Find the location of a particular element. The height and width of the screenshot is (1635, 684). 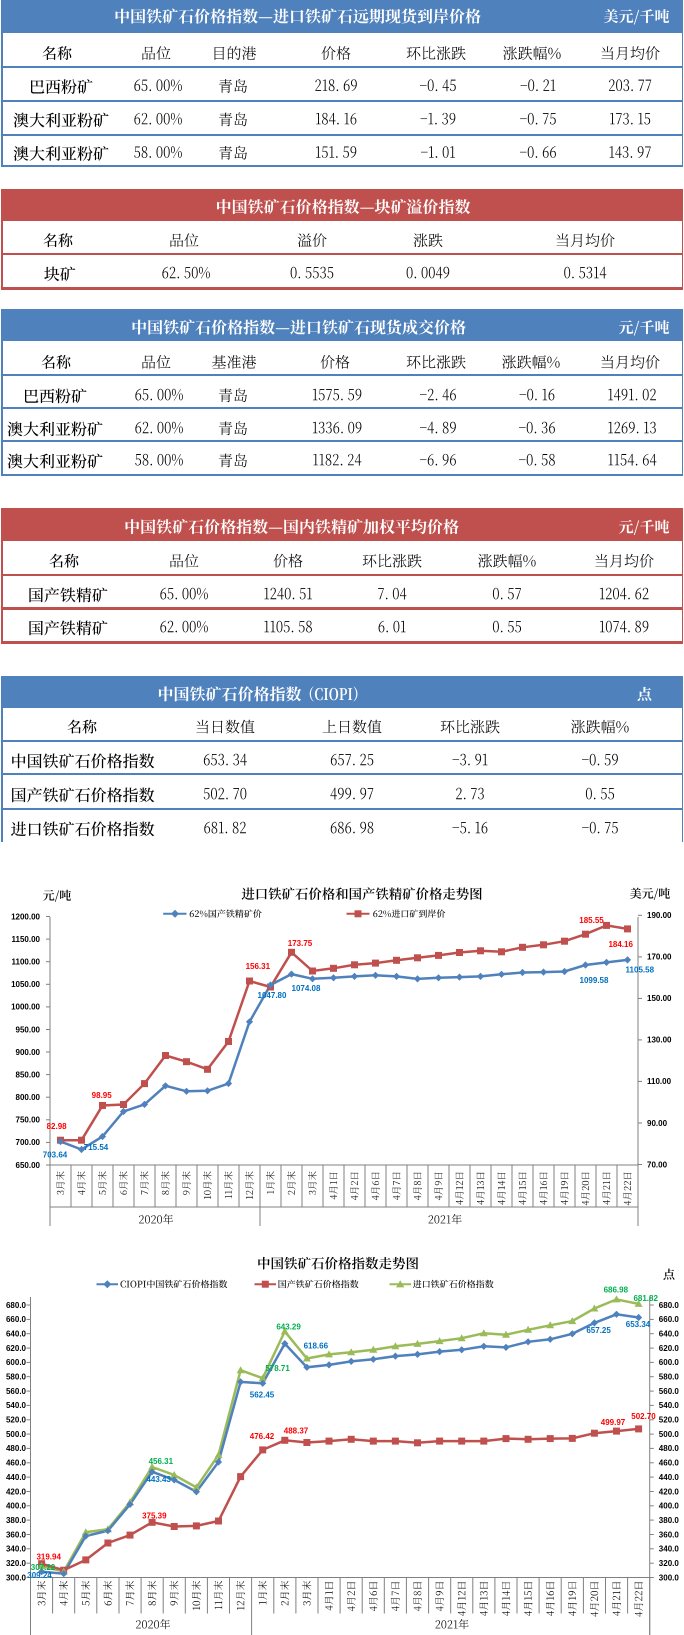

svg-text: 1105.58 is located at coordinates (640, 969).